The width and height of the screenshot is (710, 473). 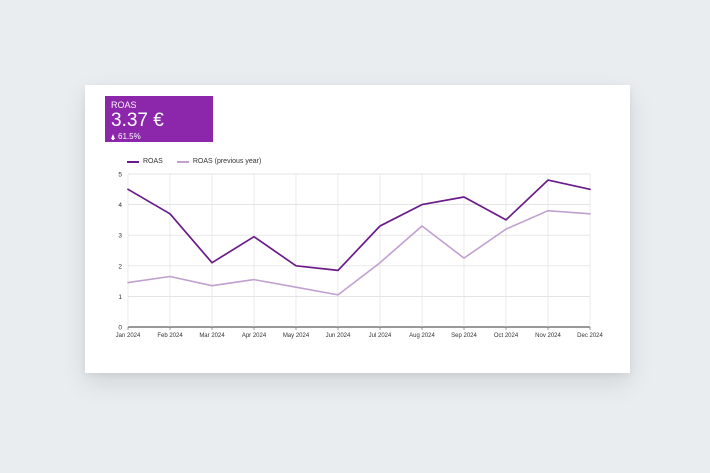 I want to click on scorecard-delta: 61.5%, so click(x=159, y=136).